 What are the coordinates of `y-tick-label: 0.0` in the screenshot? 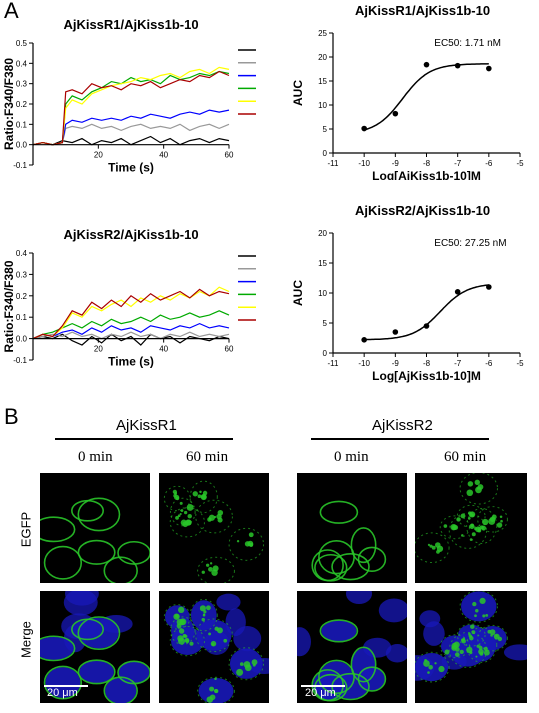 It's located at (22, 145).